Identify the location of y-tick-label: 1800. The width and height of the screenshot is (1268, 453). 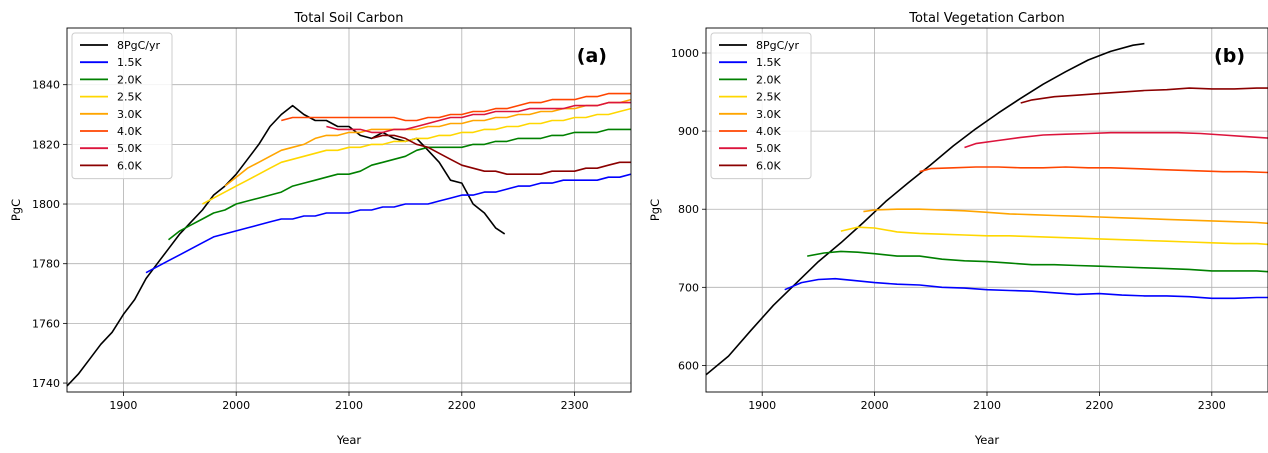
(46, 204).